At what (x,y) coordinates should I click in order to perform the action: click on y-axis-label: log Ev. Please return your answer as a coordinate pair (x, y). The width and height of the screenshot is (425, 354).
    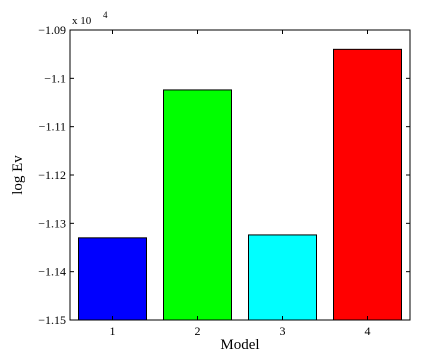
    Looking at the image, I should click on (18, 175).